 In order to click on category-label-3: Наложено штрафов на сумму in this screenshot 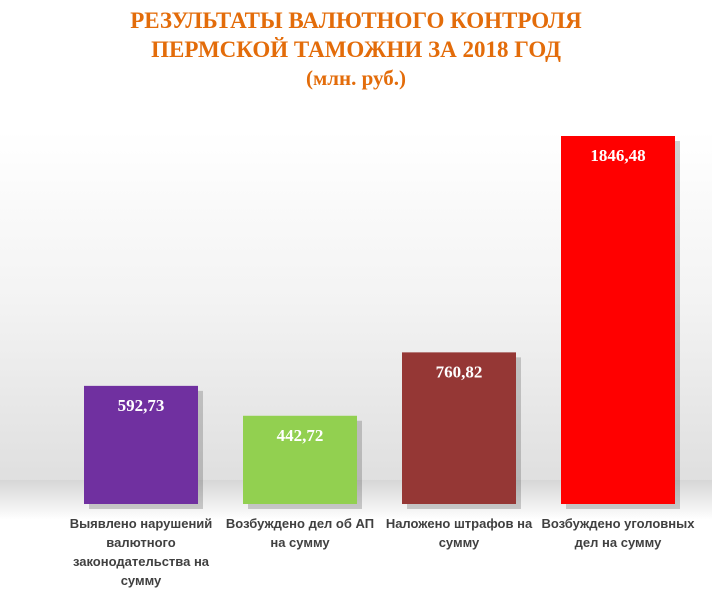, I will do `click(459, 533)`.